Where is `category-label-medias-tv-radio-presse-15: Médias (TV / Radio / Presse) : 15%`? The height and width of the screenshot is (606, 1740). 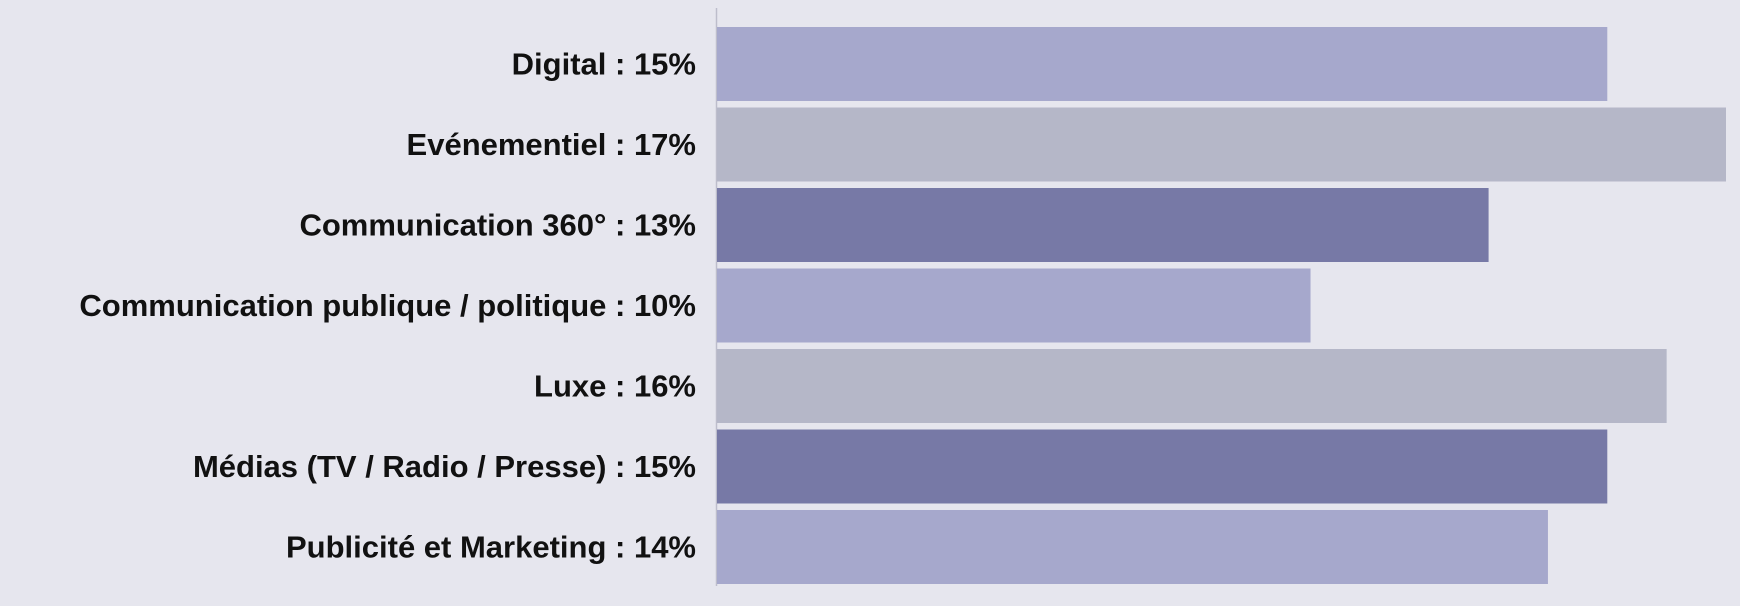
category-label-medias-tv-radio-presse-15: Médias (TV / Radio / Presse) : 15% is located at coordinates (444, 466).